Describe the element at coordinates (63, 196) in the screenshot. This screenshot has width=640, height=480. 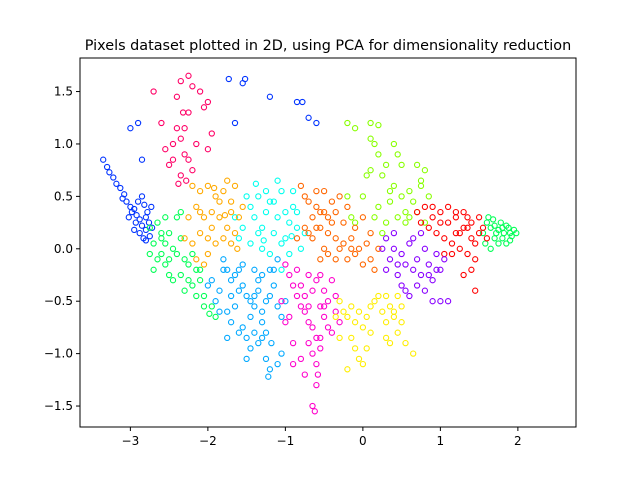
I see `y-tick-label: 0.5` at that location.